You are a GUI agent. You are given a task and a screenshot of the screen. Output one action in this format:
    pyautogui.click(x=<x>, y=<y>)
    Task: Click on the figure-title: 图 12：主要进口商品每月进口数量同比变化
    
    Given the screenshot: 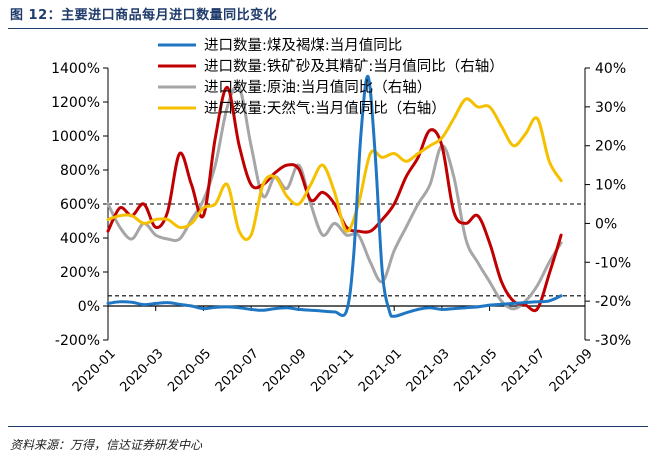 What is the action you would take?
    pyautogui.click(x=144, y=15)
    